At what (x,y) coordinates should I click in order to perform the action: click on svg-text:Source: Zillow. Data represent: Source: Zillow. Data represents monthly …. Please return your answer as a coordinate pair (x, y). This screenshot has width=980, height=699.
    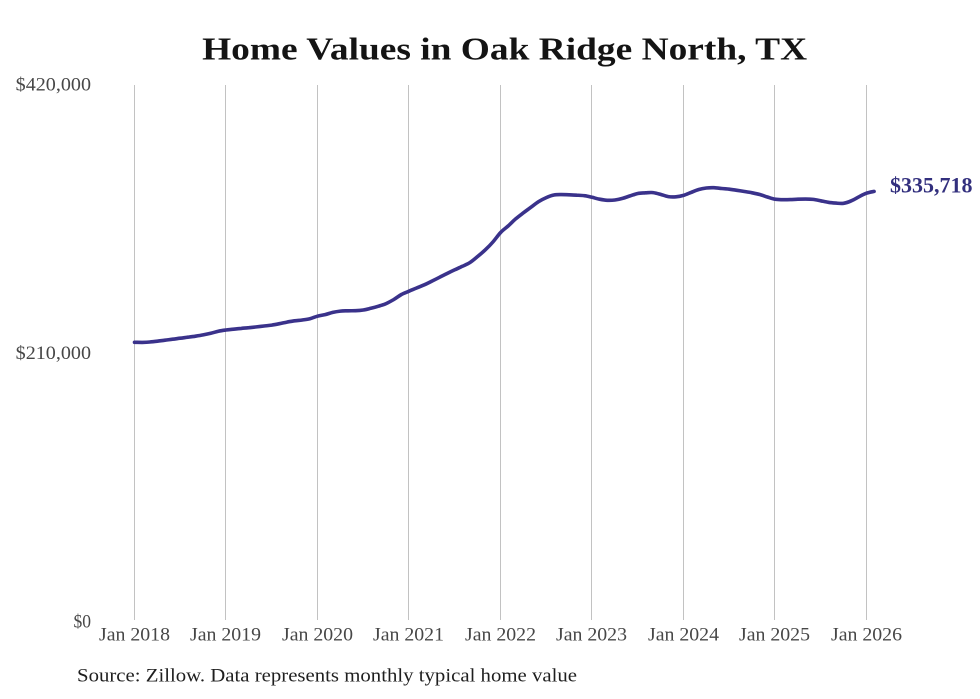
    Looking at the image, I should click on (327, 676).